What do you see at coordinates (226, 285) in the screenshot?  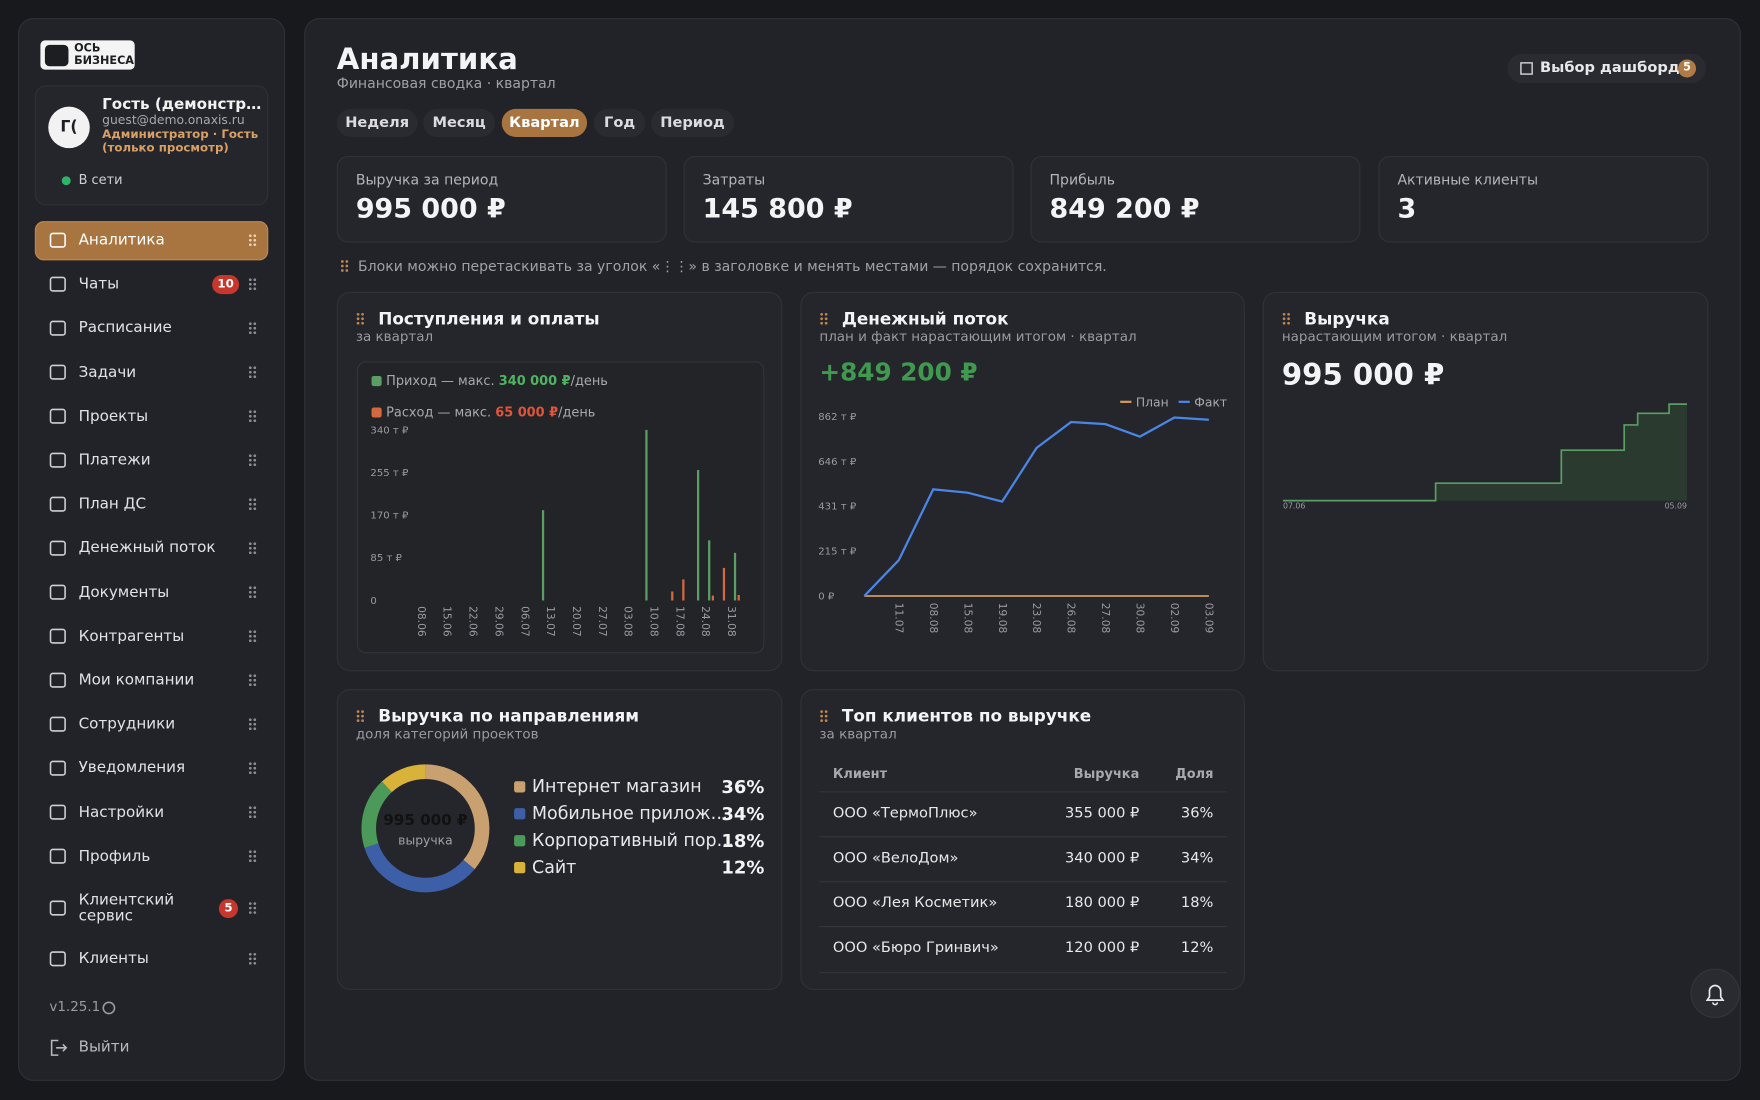 I see `nav-badge: 10` at bounding box center [226, 285].